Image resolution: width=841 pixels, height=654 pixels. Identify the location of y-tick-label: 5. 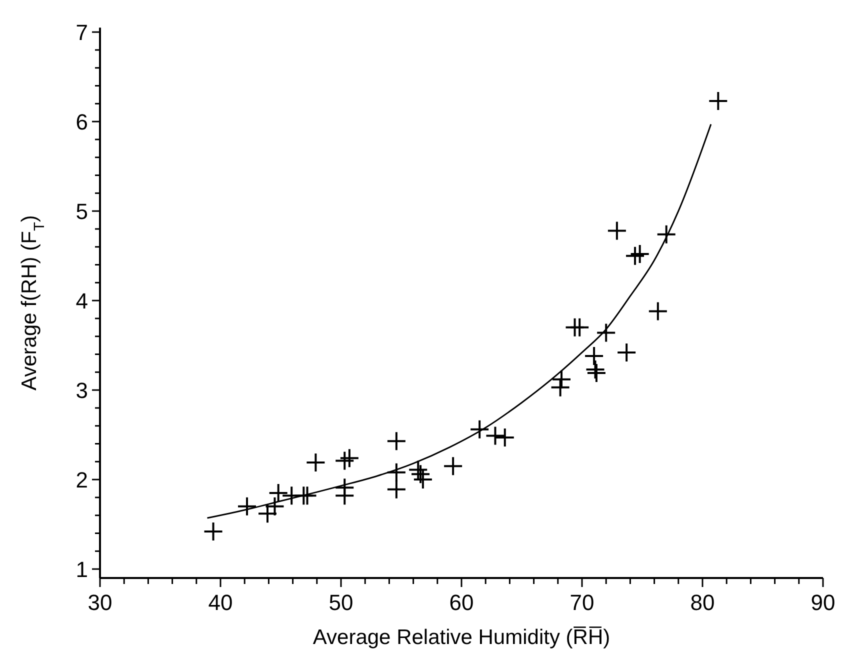
(82, 211).